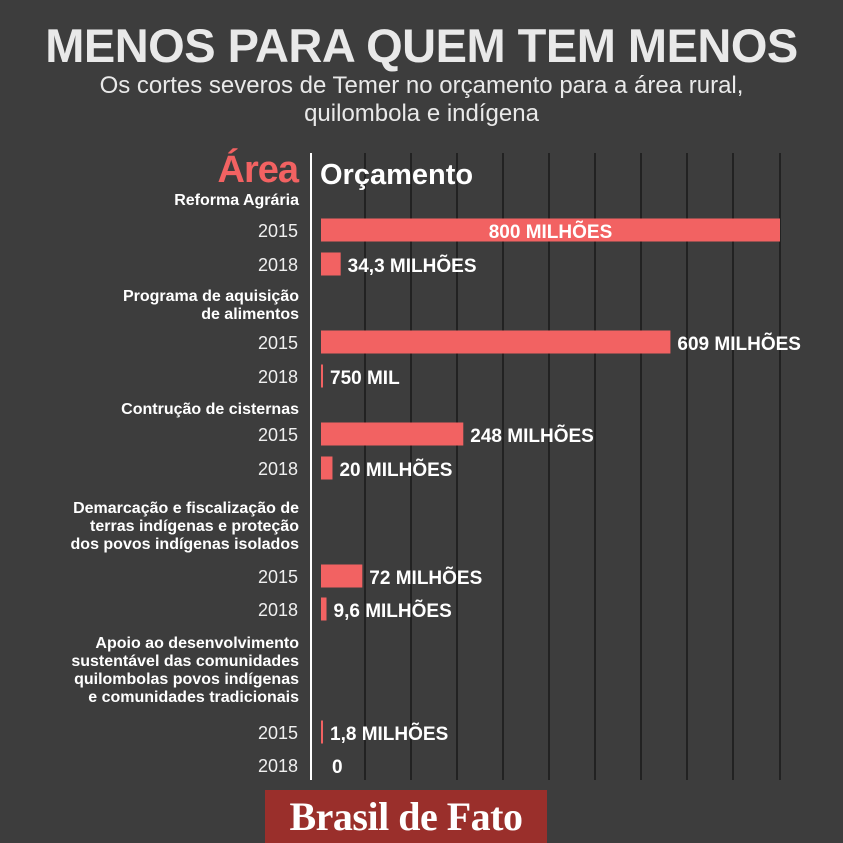 Image resolution: width=843 pixels, height=843 pixels. I want to click on group-label: Demarcação e fiscalização de, so click(186, 508).